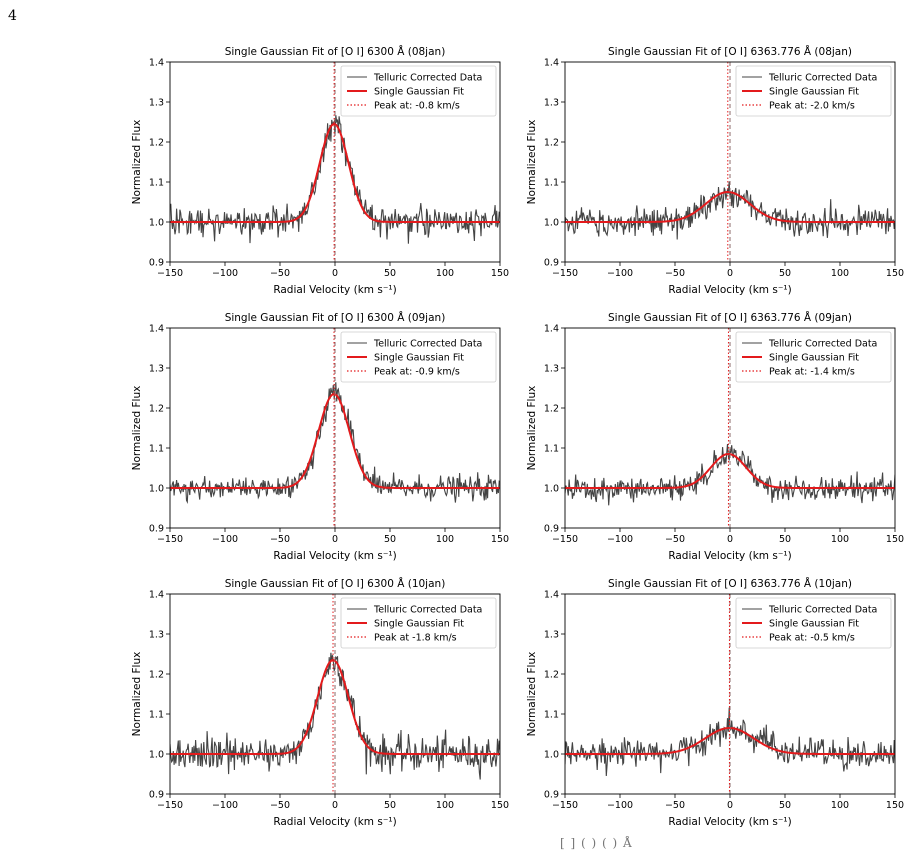 The width and height of the screenshot is (908, 852). I want to click on data-series-line, so click(335, 716).